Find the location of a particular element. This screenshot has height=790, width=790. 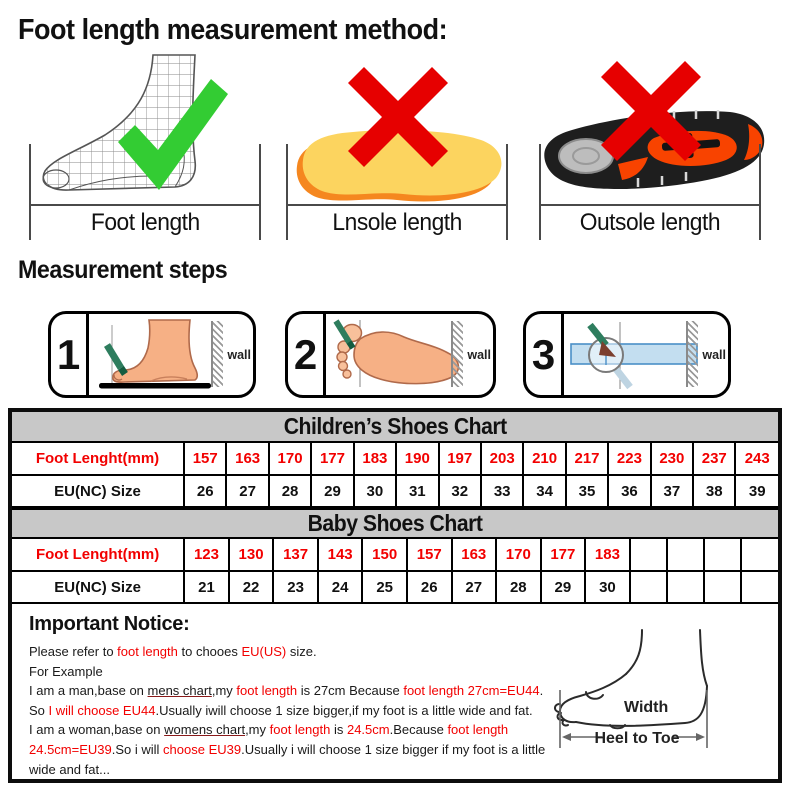

size-cell: 217 is located at coordinates (587, 459).